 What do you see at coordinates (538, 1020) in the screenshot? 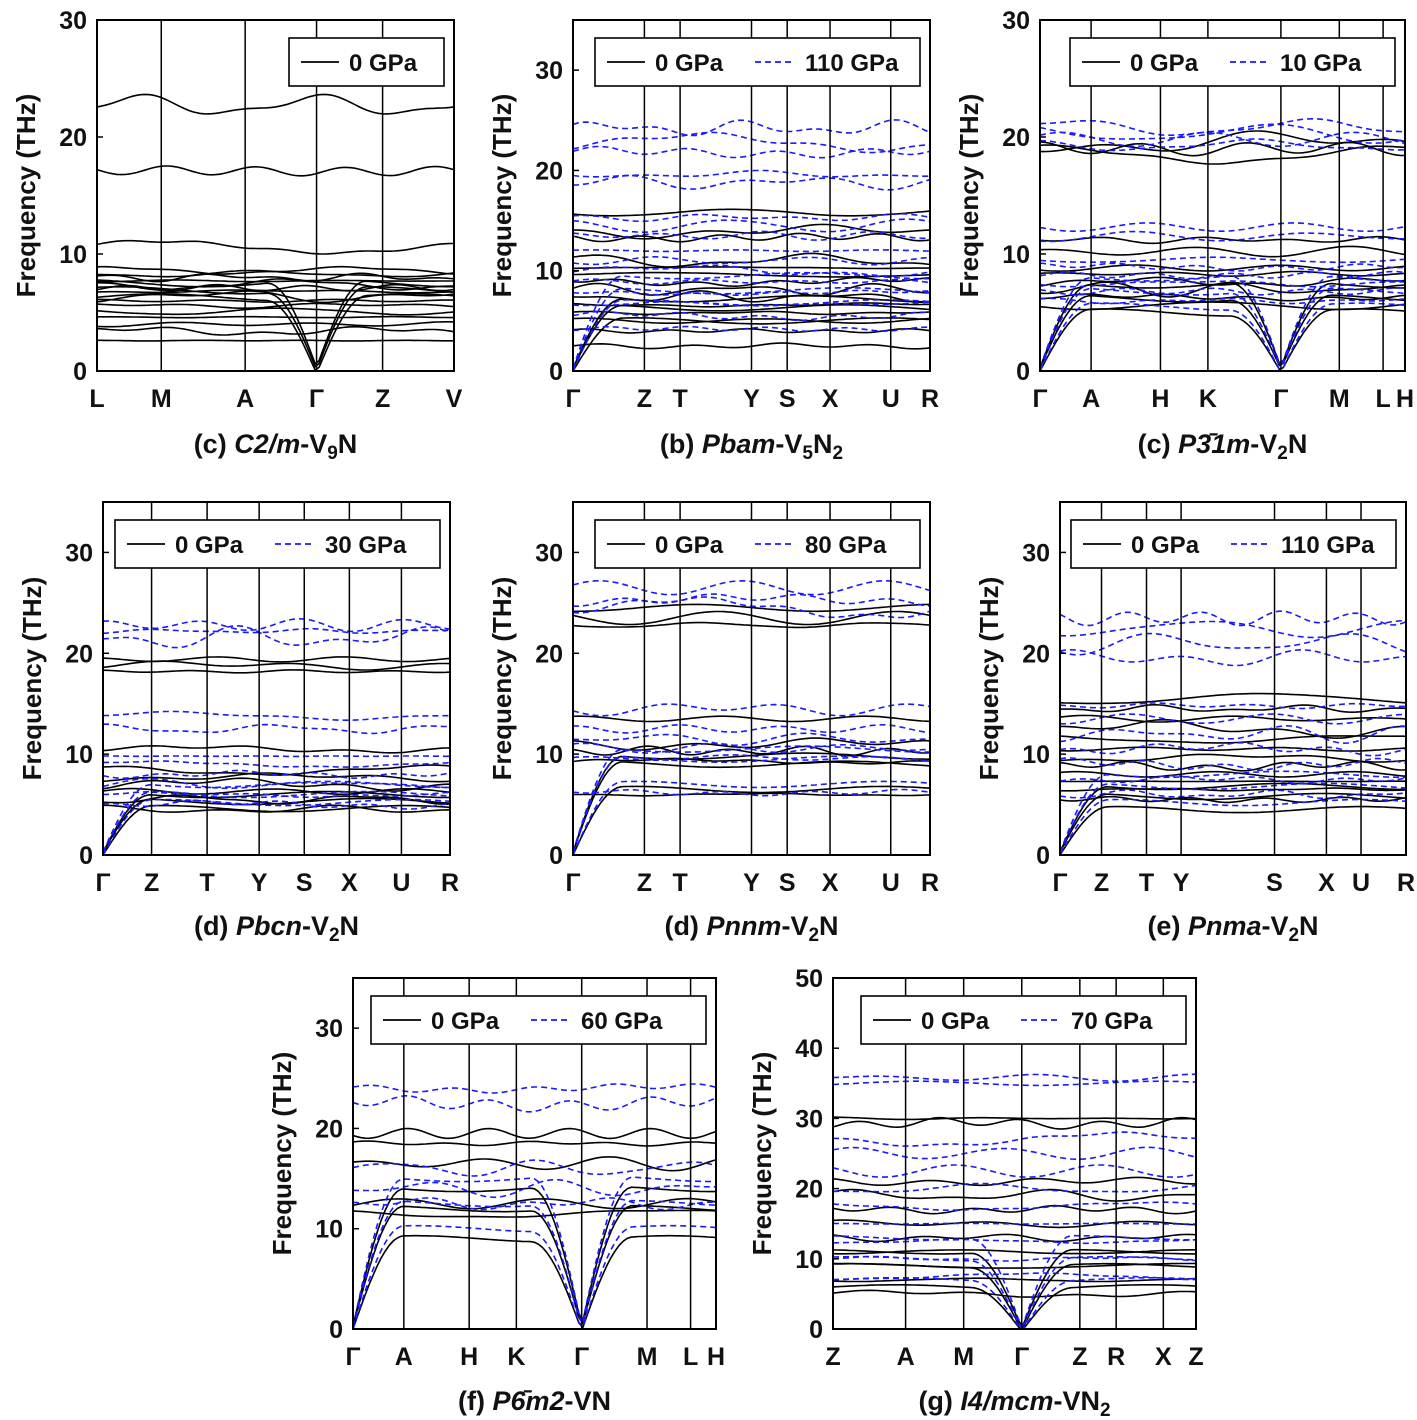
I see `legend: 0 GPa 60 GPa` at bounding box center [538, 1020].